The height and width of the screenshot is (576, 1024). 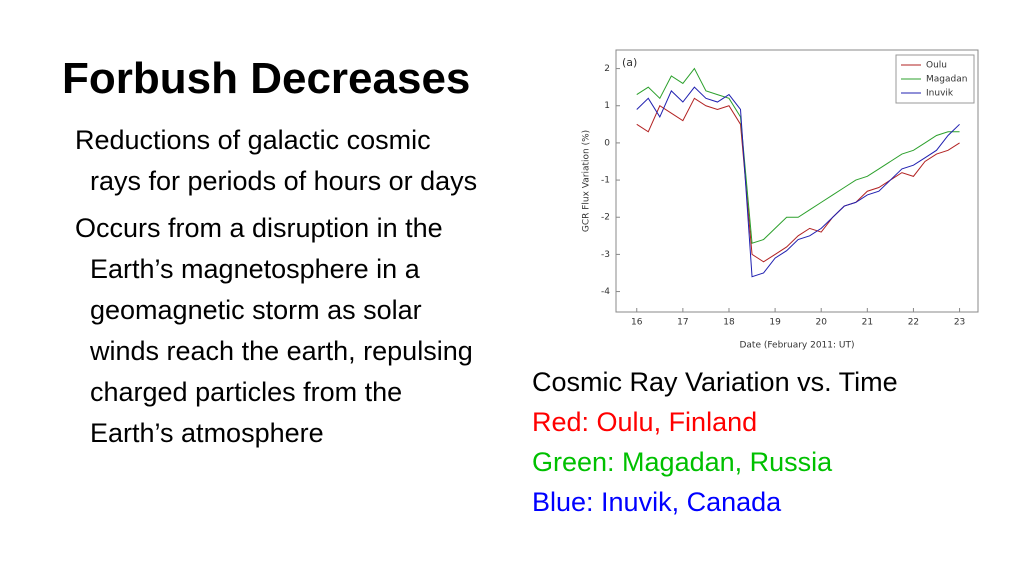 What do you see at coordinates (682, 323) in the screenshot?
I see `x-tick-label: 17` at bounding box center [682, 323].